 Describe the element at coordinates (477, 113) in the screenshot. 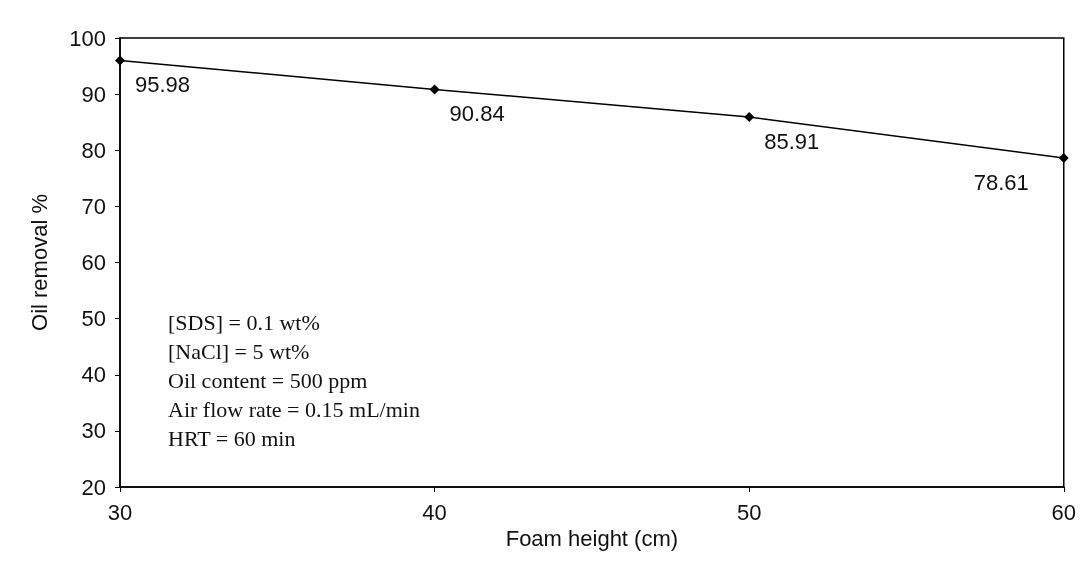

I see `data-label: 90.84` at that location.